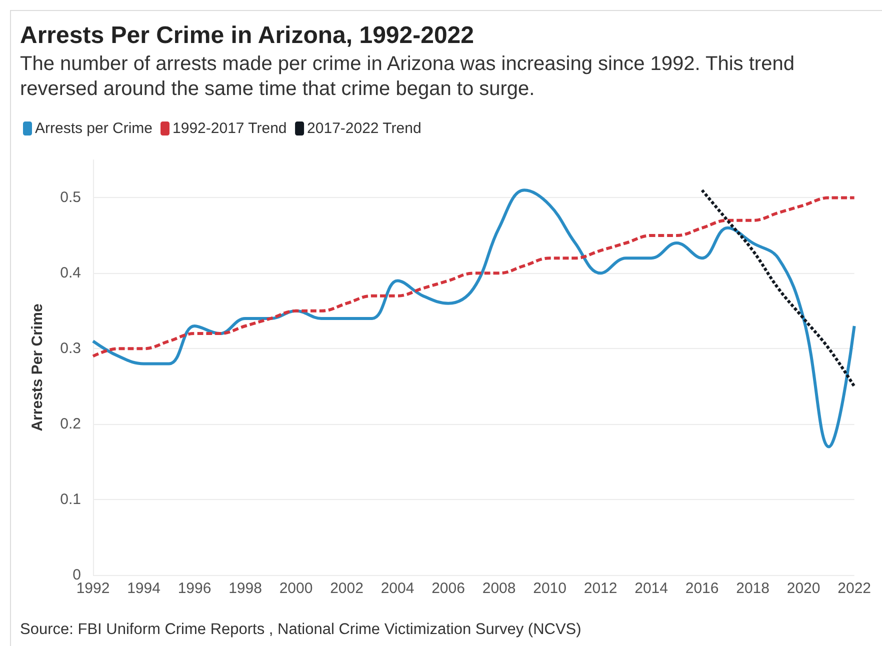  Describe the element at coordinates (247, 36) in the screenshot. I see `chart-title: Arrests Per Crime in Arizona, 1992-2022` at that location.